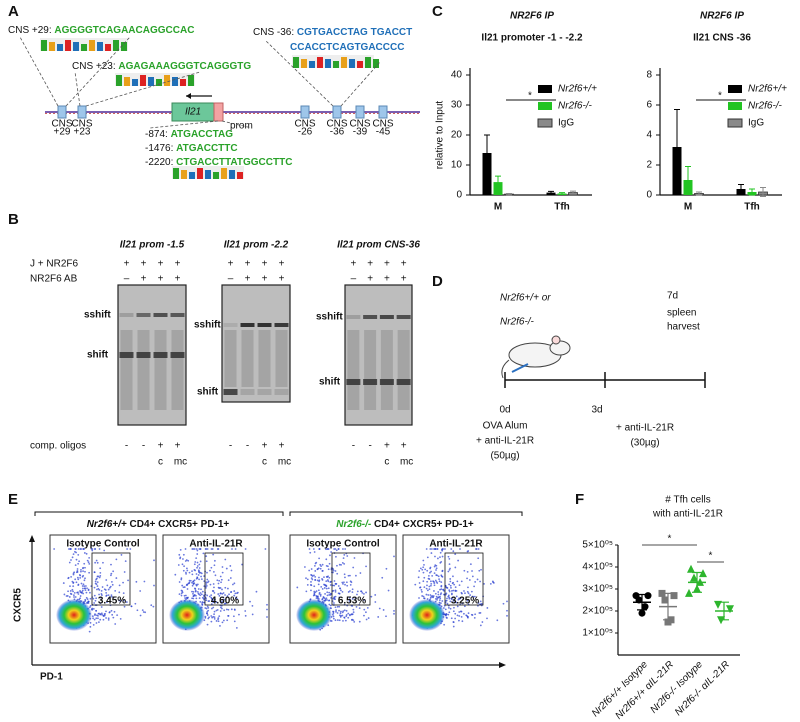 The height and width of the screenshot is (722, 800). I want to click on error-bar, so click(688, 180).